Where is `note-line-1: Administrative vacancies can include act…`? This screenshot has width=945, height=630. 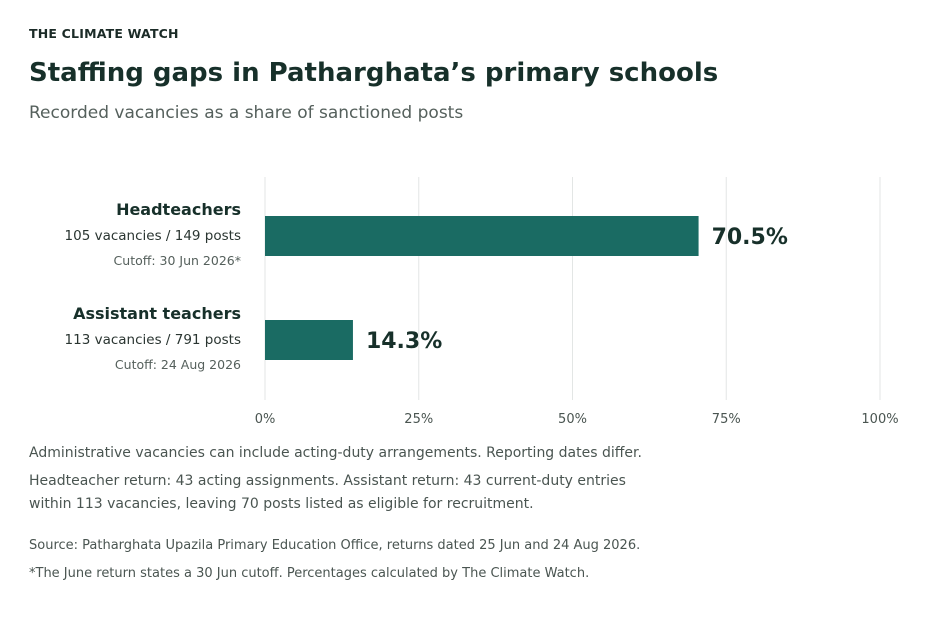 note-line-1: Administrative vacancies can include act… is located at coordinates (335, 453).